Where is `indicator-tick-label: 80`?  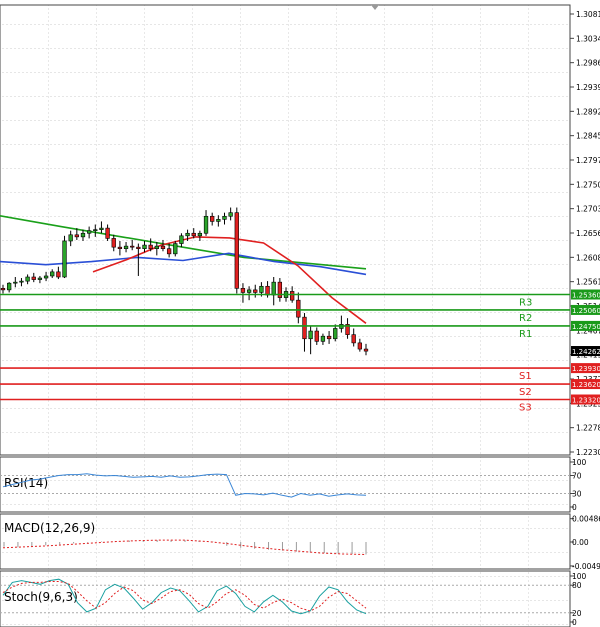
indicator-tick-label: 80 is located at coordinates (577, 585).